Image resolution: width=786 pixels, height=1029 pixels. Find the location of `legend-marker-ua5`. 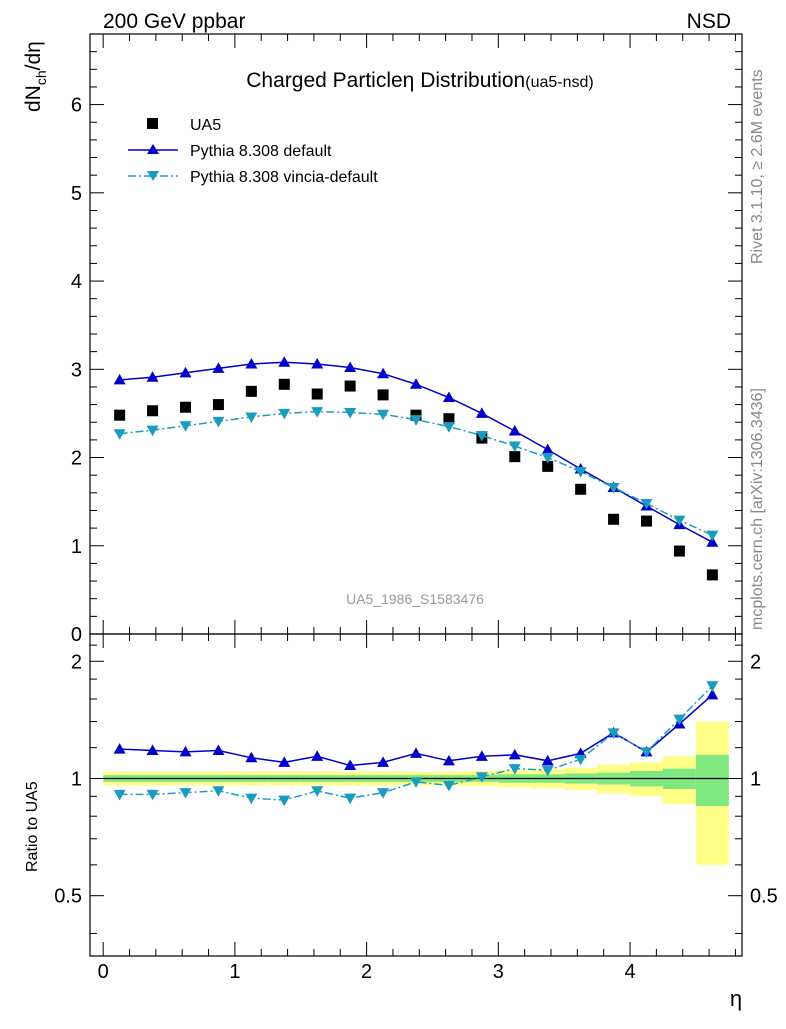

legend-marker-ua5 is located at coordinates (152, 123).